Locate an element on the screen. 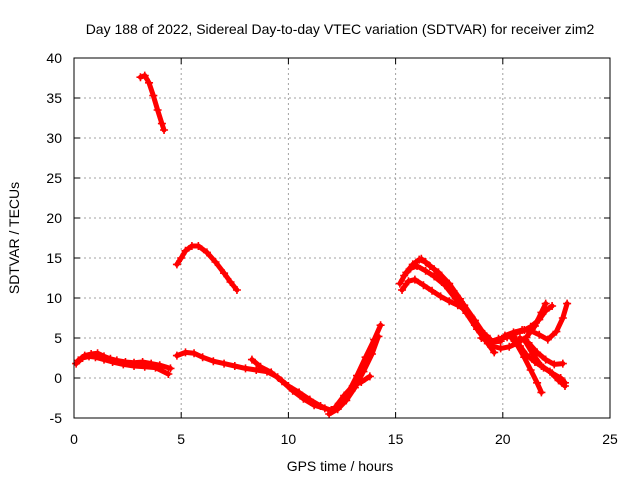 This screenshot has width=640, height=480. y-tick-label: 25 is located at coordinates (54, 178).